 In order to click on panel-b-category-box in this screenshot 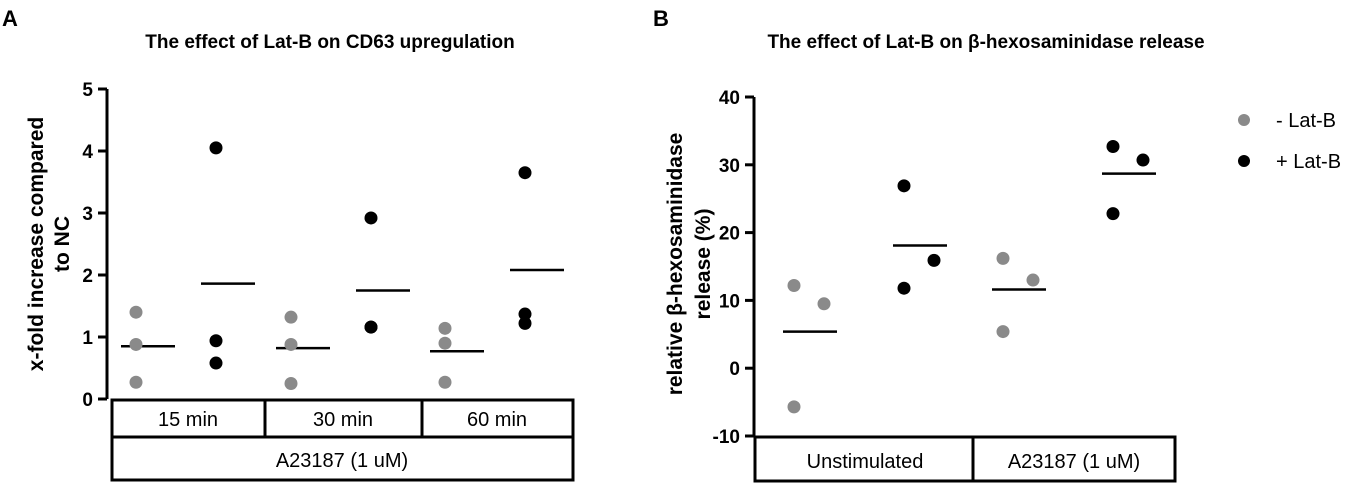, I will do `click(965, 459)`.